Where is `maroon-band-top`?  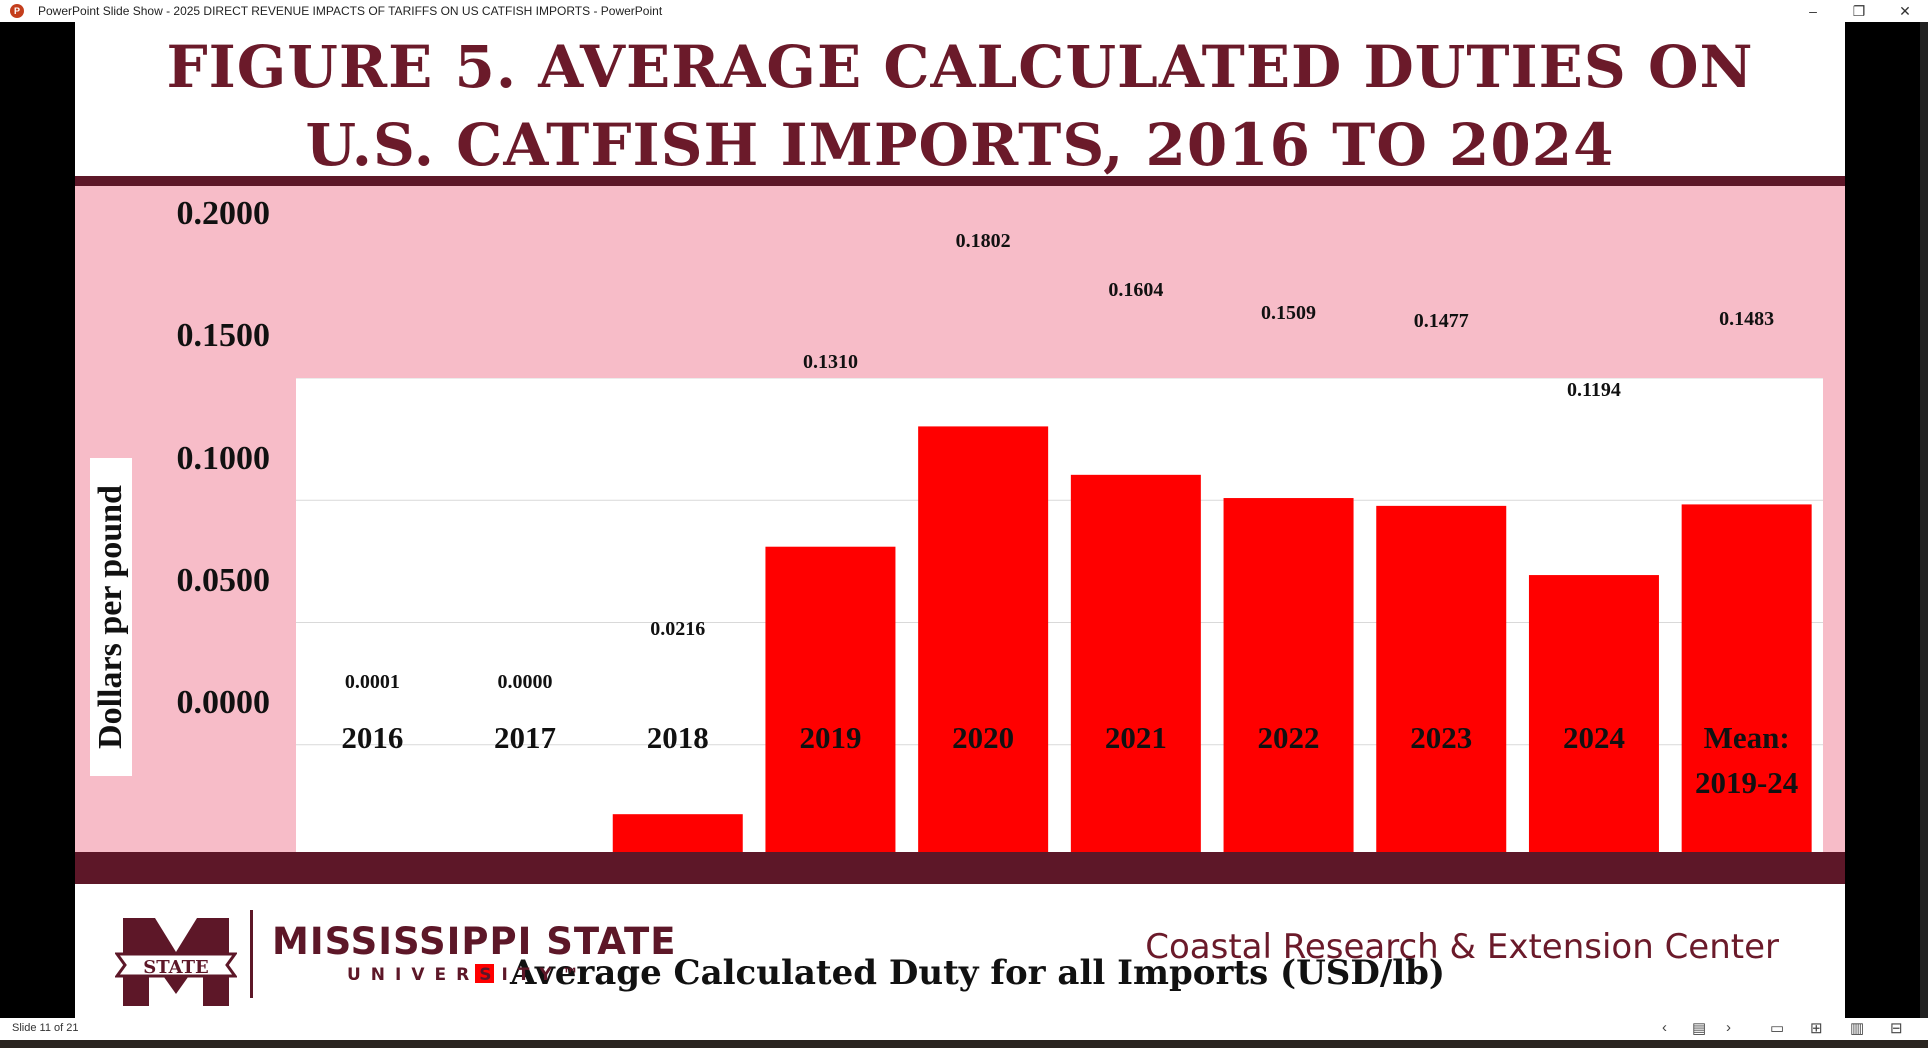
maroon-band-top is located at coordinates (960, 181).